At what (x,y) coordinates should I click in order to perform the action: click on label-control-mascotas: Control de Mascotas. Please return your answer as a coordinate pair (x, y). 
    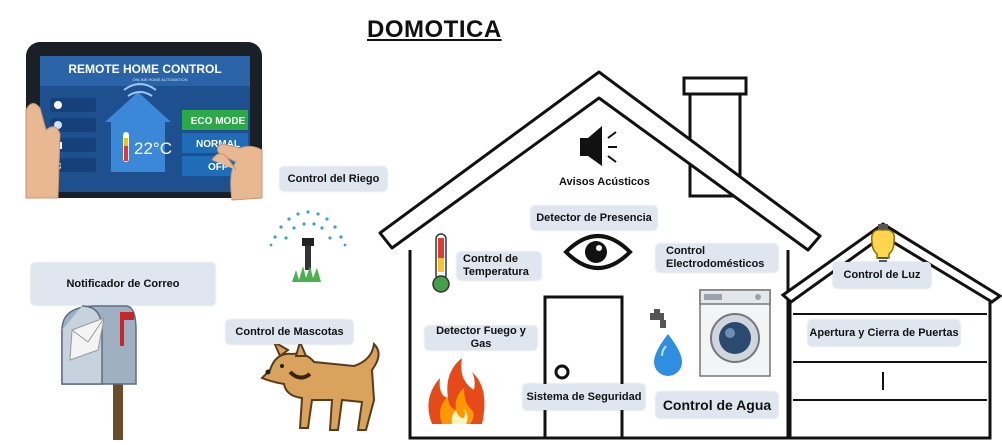
    Looking at the image, I should click on (289, 332).